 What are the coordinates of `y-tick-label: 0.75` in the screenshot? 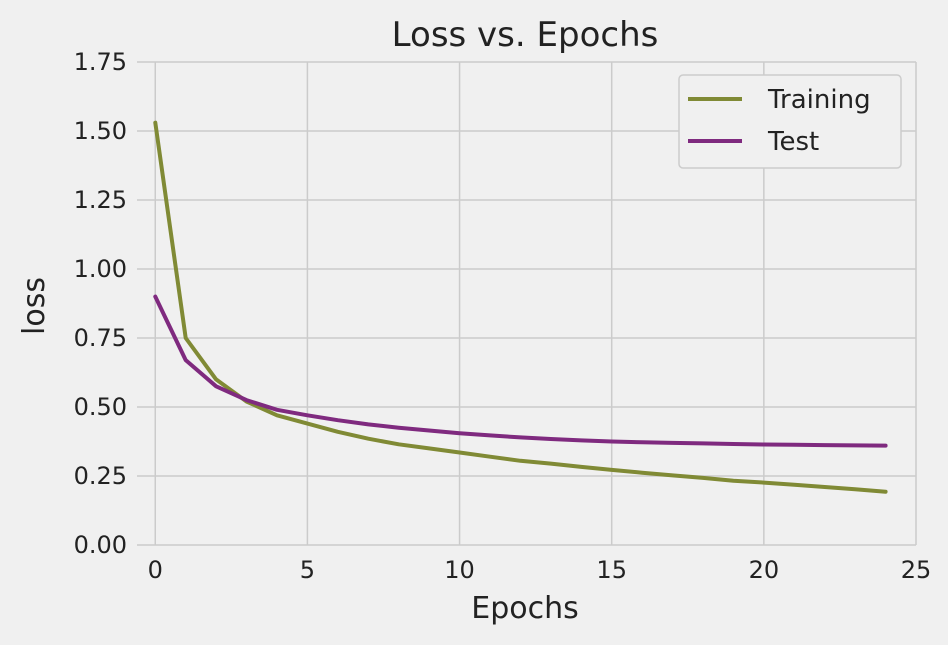 It's located at (100, 338).